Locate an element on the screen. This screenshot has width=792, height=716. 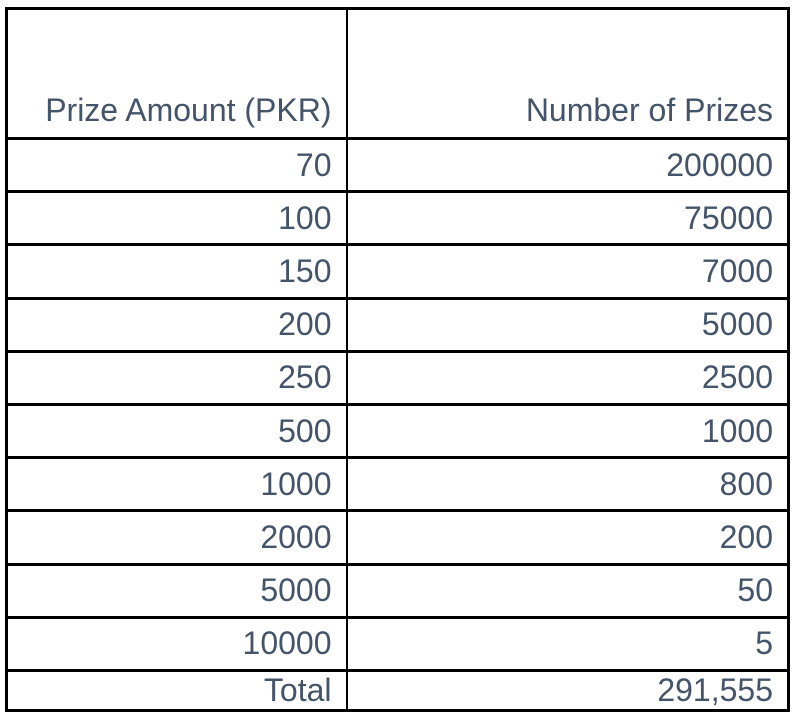
table-row: 70 200000 is located at coordinates (397, 165).